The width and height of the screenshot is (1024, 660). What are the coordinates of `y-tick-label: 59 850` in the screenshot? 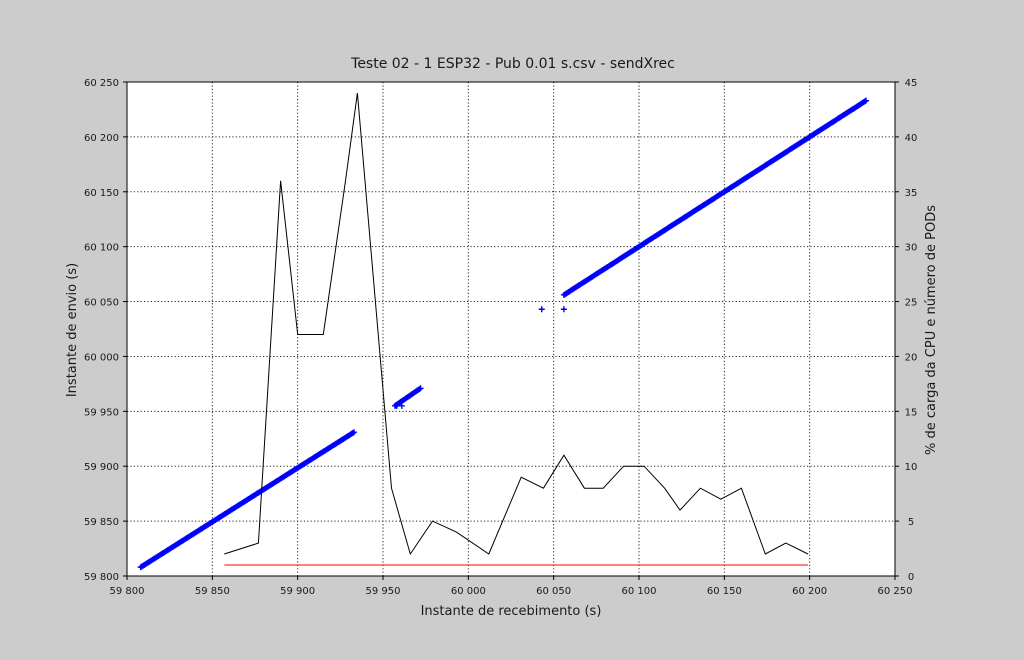 It's located at (101, 522).